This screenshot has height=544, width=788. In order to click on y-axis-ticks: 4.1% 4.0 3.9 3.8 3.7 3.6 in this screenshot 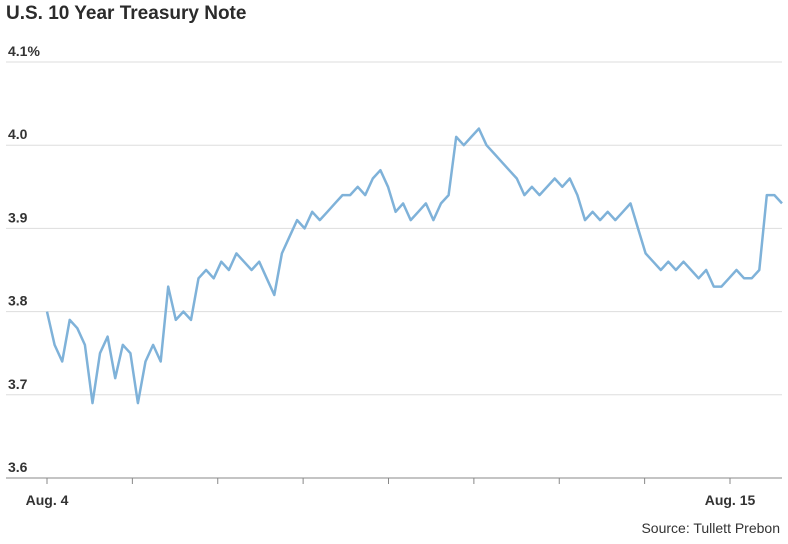, I will do `click(24, 259)`.